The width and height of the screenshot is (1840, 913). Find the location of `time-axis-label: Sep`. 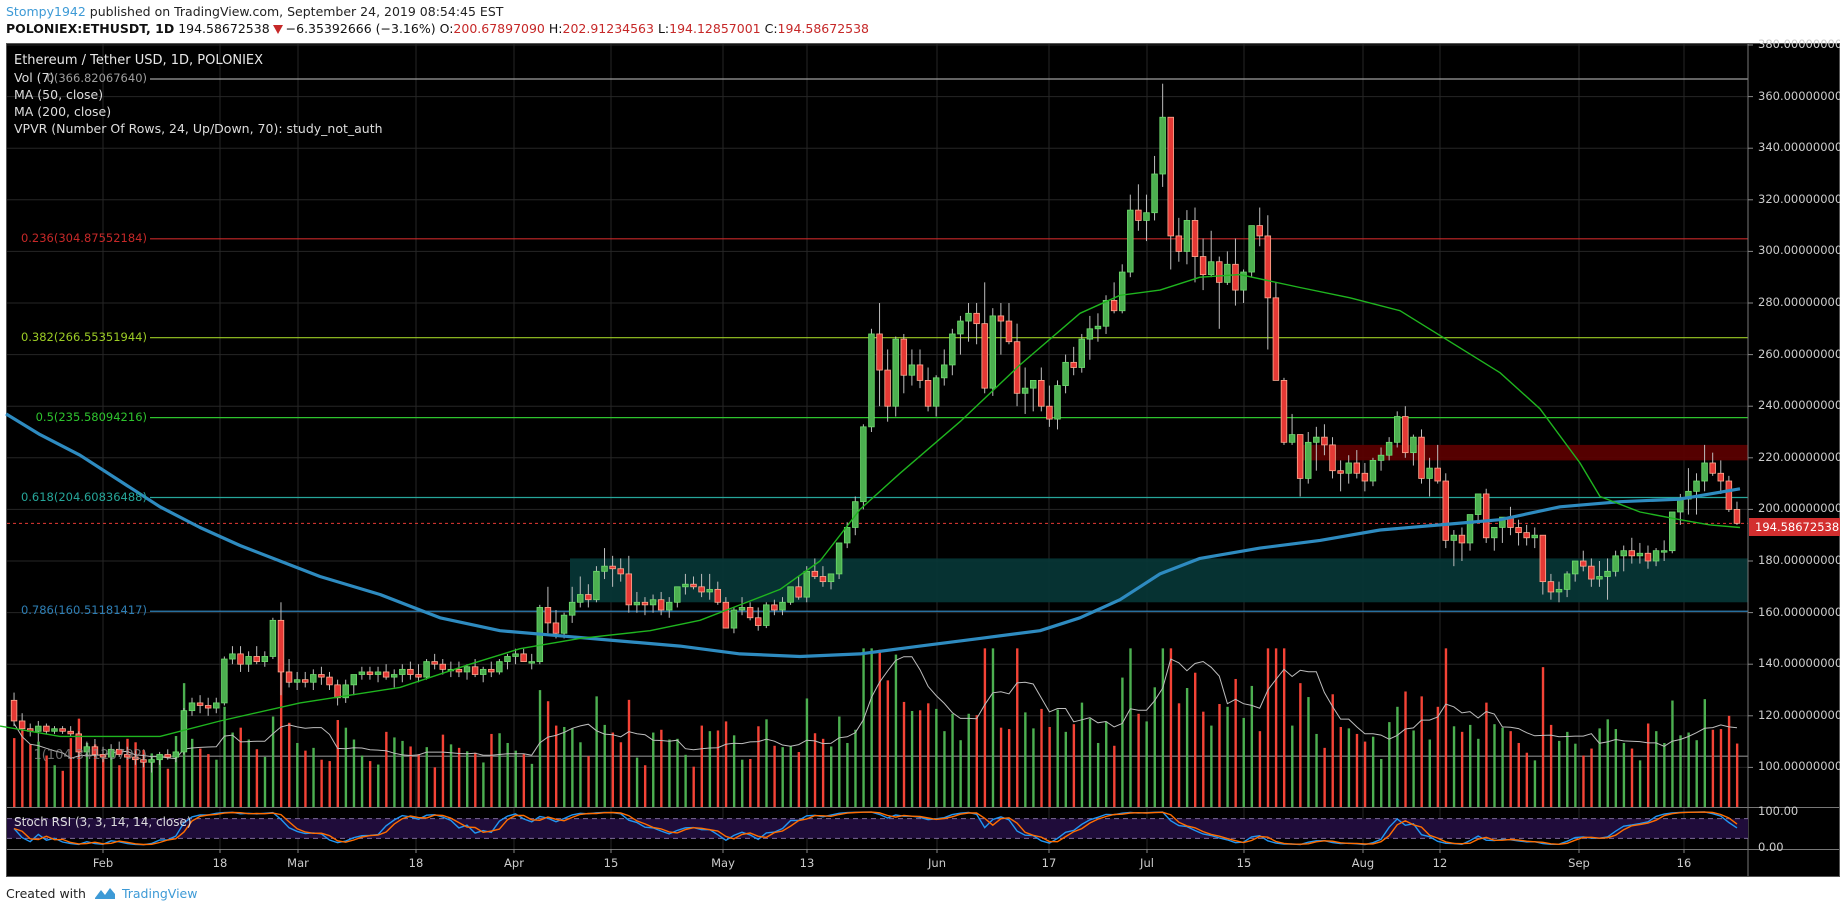

time-axis-label: Sep is located at coordinates (1579, 863).